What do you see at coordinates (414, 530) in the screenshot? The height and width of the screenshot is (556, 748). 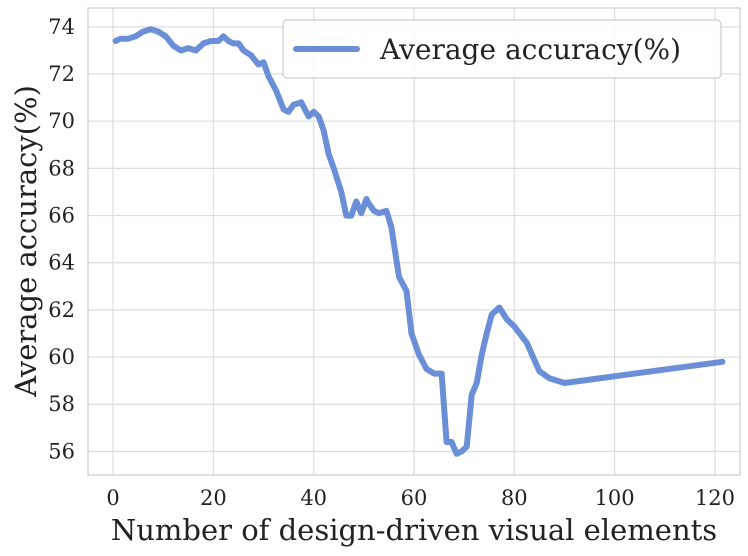 I see `x-axis-label: Number of design-driven visual elements` at bounding box center [414, 530].